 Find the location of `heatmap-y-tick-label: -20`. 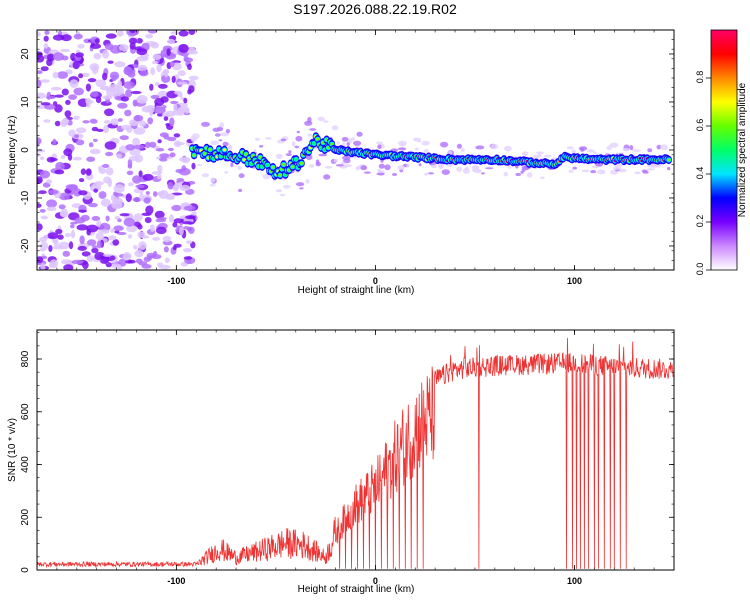

heatmap-y-tick-label: -20 is located at coordinates (25, 245).